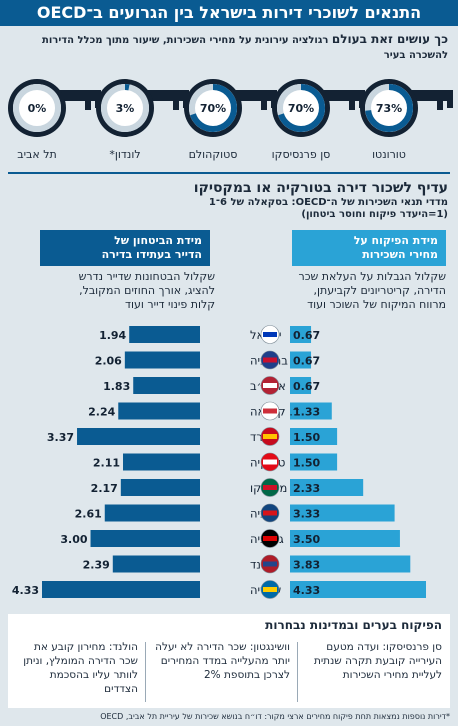 The height and width of the screenshot is (726, 458). I want to click on security-desc-line: קלות פינוי דייר ועוד, so click(170, 304).